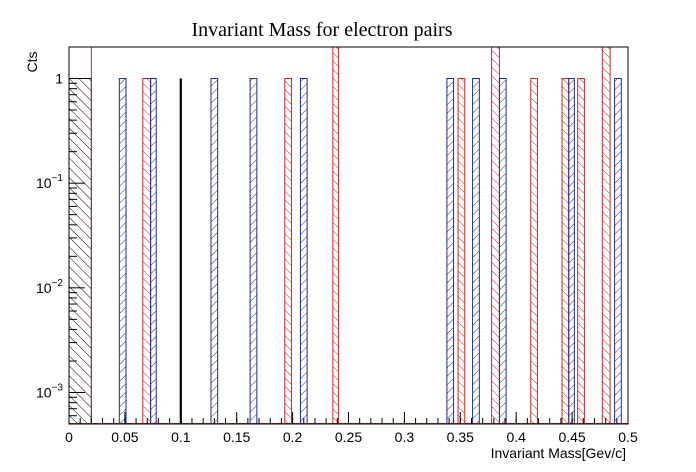 This screenshot has height=472, width=696. What do you see at coordinates (321, 30) in the screenshot?
I see `chart-title: Invariant Mass for electron pairs` at bounding box center [321, 30].